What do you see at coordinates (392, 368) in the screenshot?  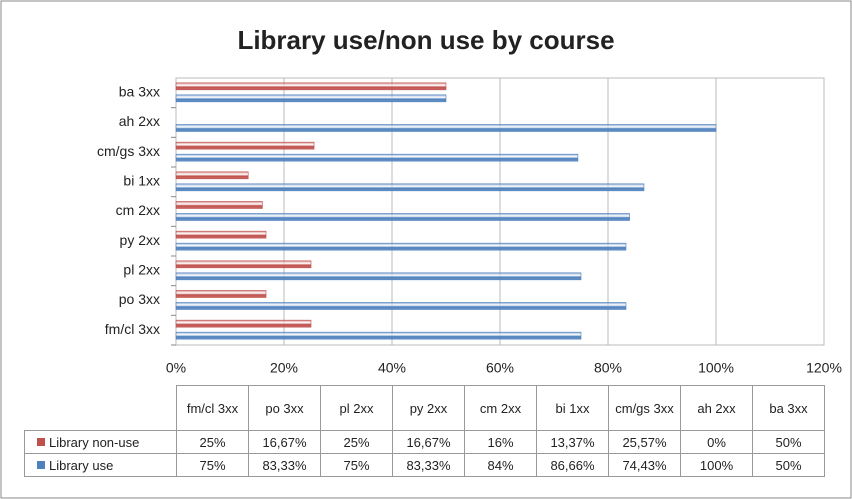 I see `x-tick-label: 40%` at bounding box center [392, 368].